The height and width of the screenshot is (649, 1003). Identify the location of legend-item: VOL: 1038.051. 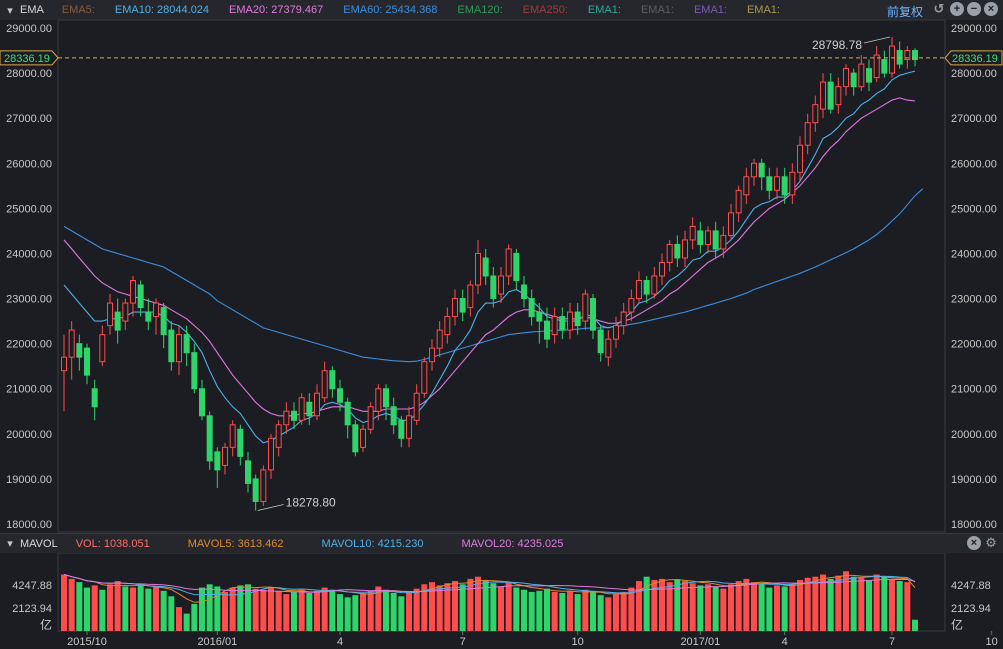
(112, 543).